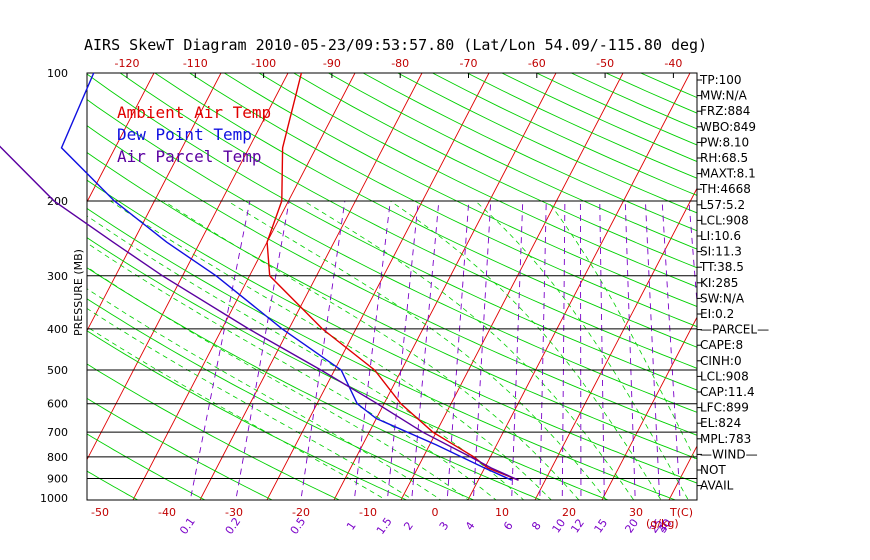 This screenshot has height=560, width=870. I want to click on stability-index-label: KI:285, so click(719, 283).